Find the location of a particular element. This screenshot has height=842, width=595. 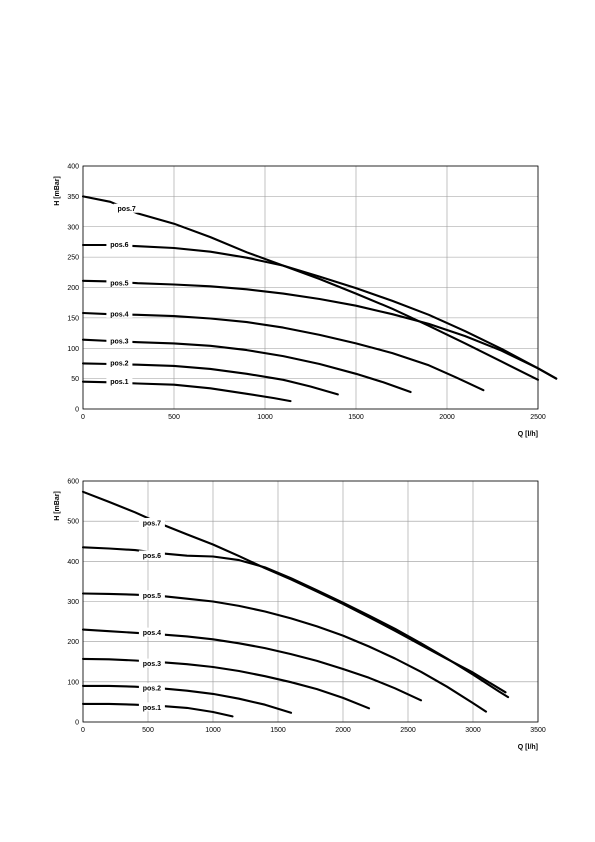

y-tick-label: 250 is located at coordinates (73, 258).